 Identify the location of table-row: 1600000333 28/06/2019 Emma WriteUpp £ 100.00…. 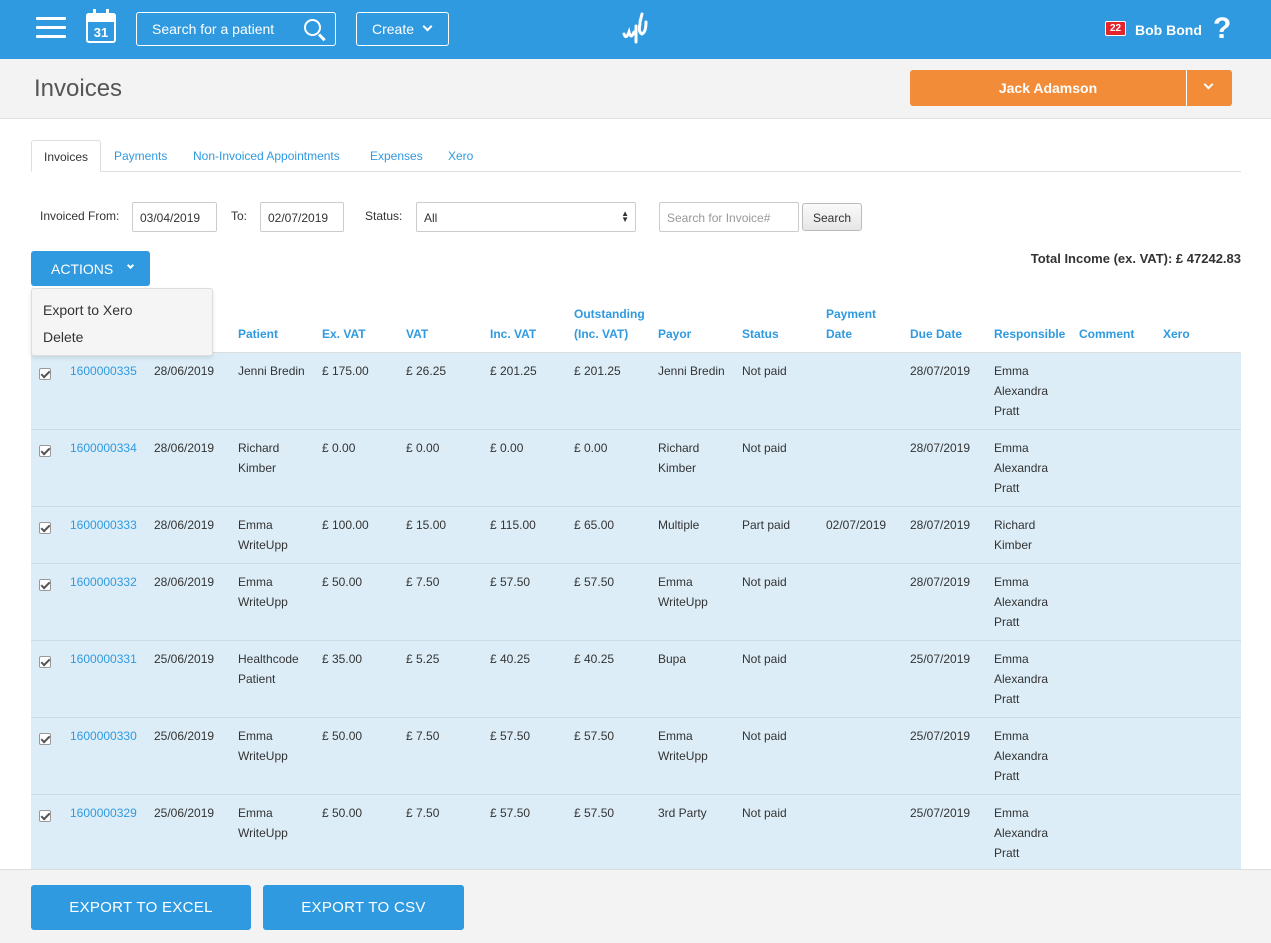
(636, 535).